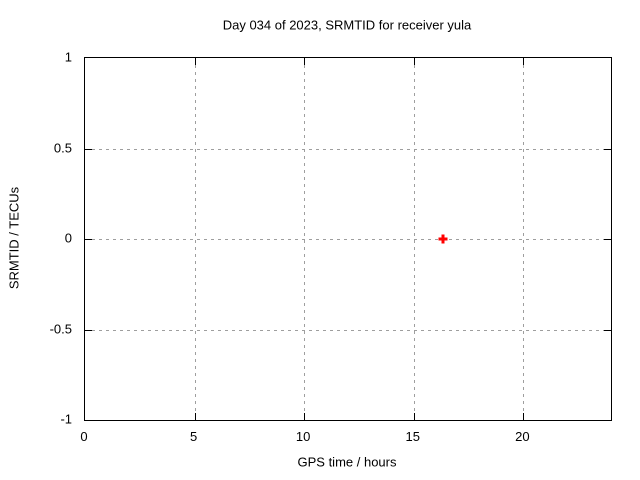  Describe the element at coordinates (68, 238) in the screenshot. I see `y-tick-label: 0` at that location.